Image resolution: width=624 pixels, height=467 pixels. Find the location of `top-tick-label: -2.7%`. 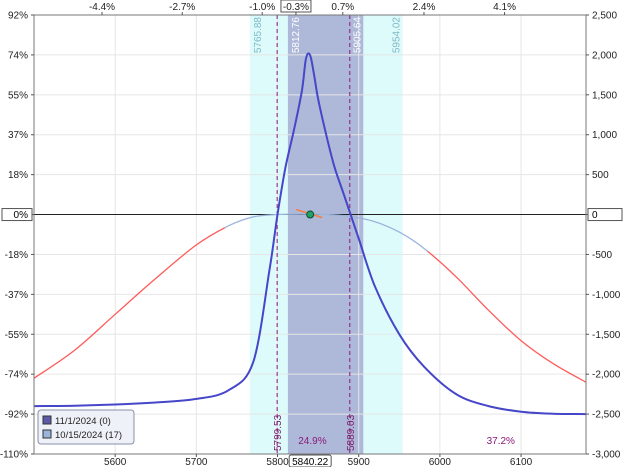

top-tick-label: -2.7% is located at coordinates (182, 7).